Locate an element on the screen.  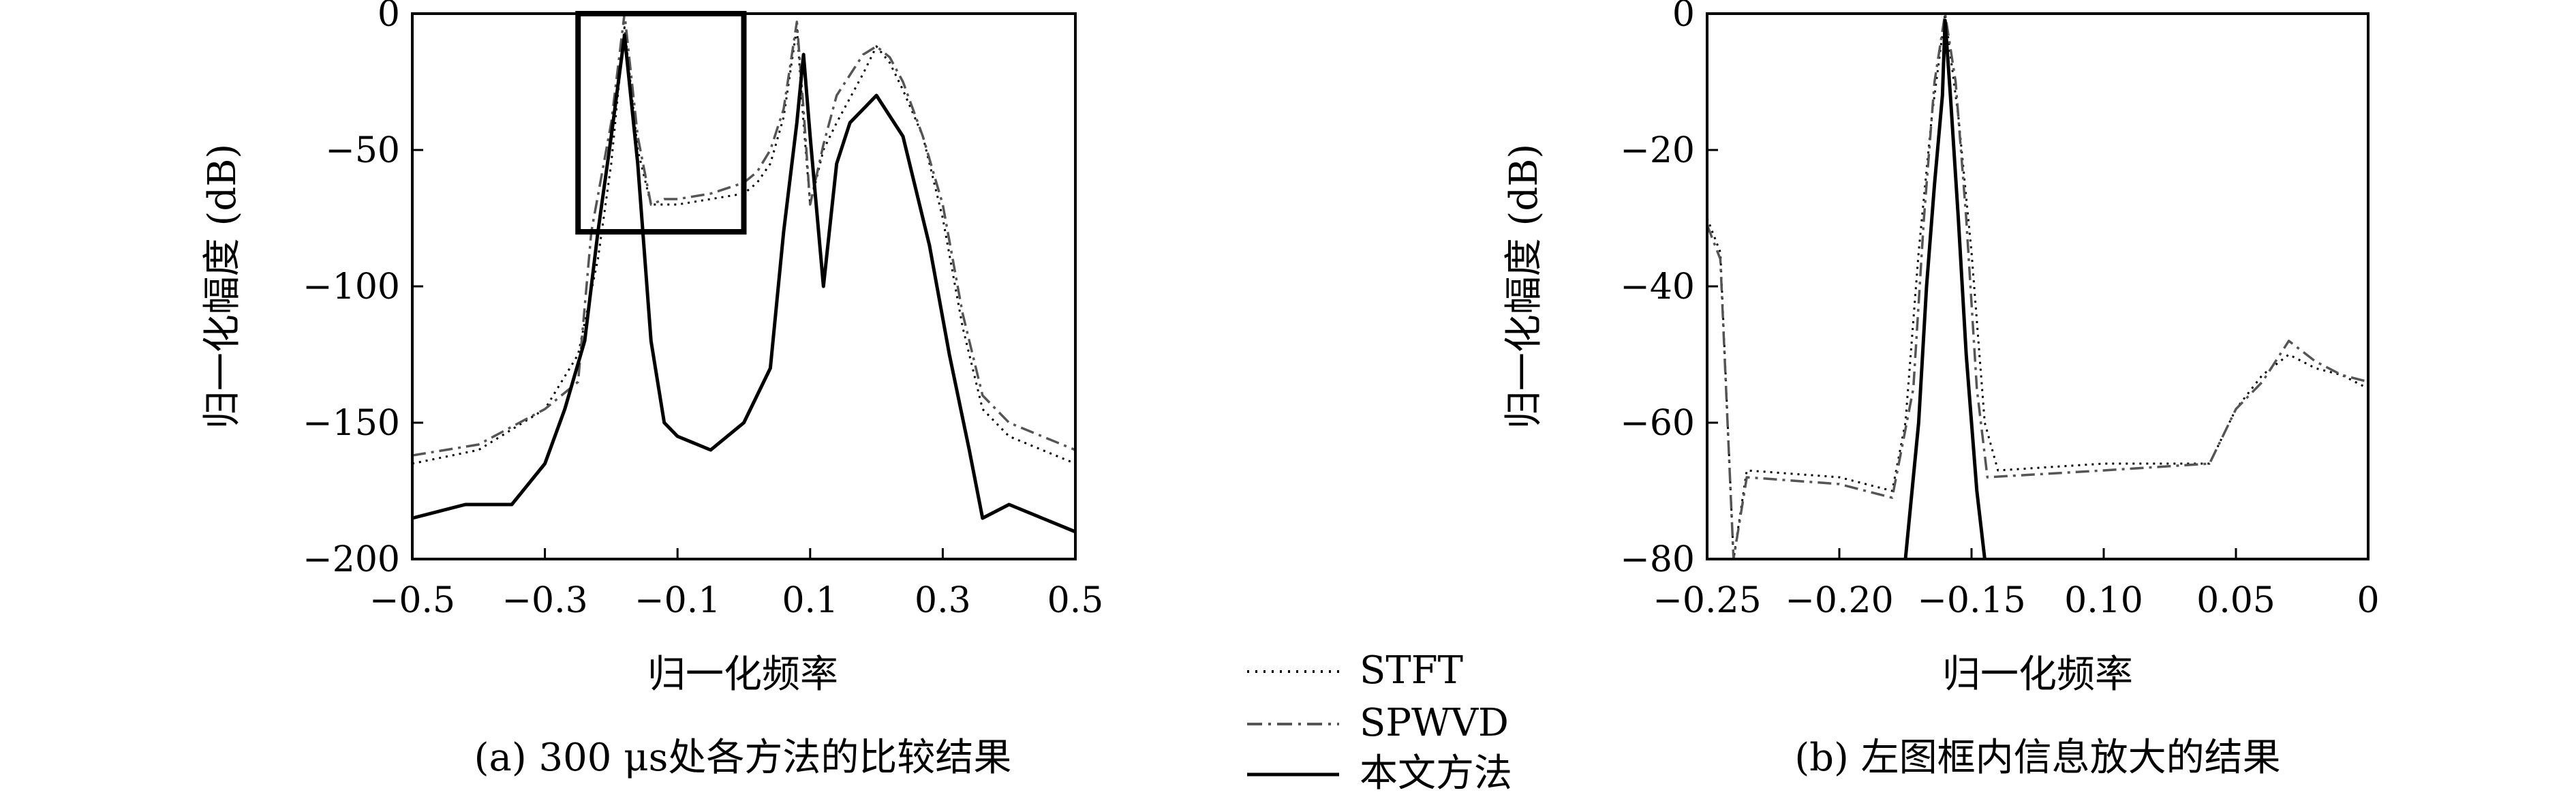
y-tick-label: −60 is located at coordinates (1658, 423).